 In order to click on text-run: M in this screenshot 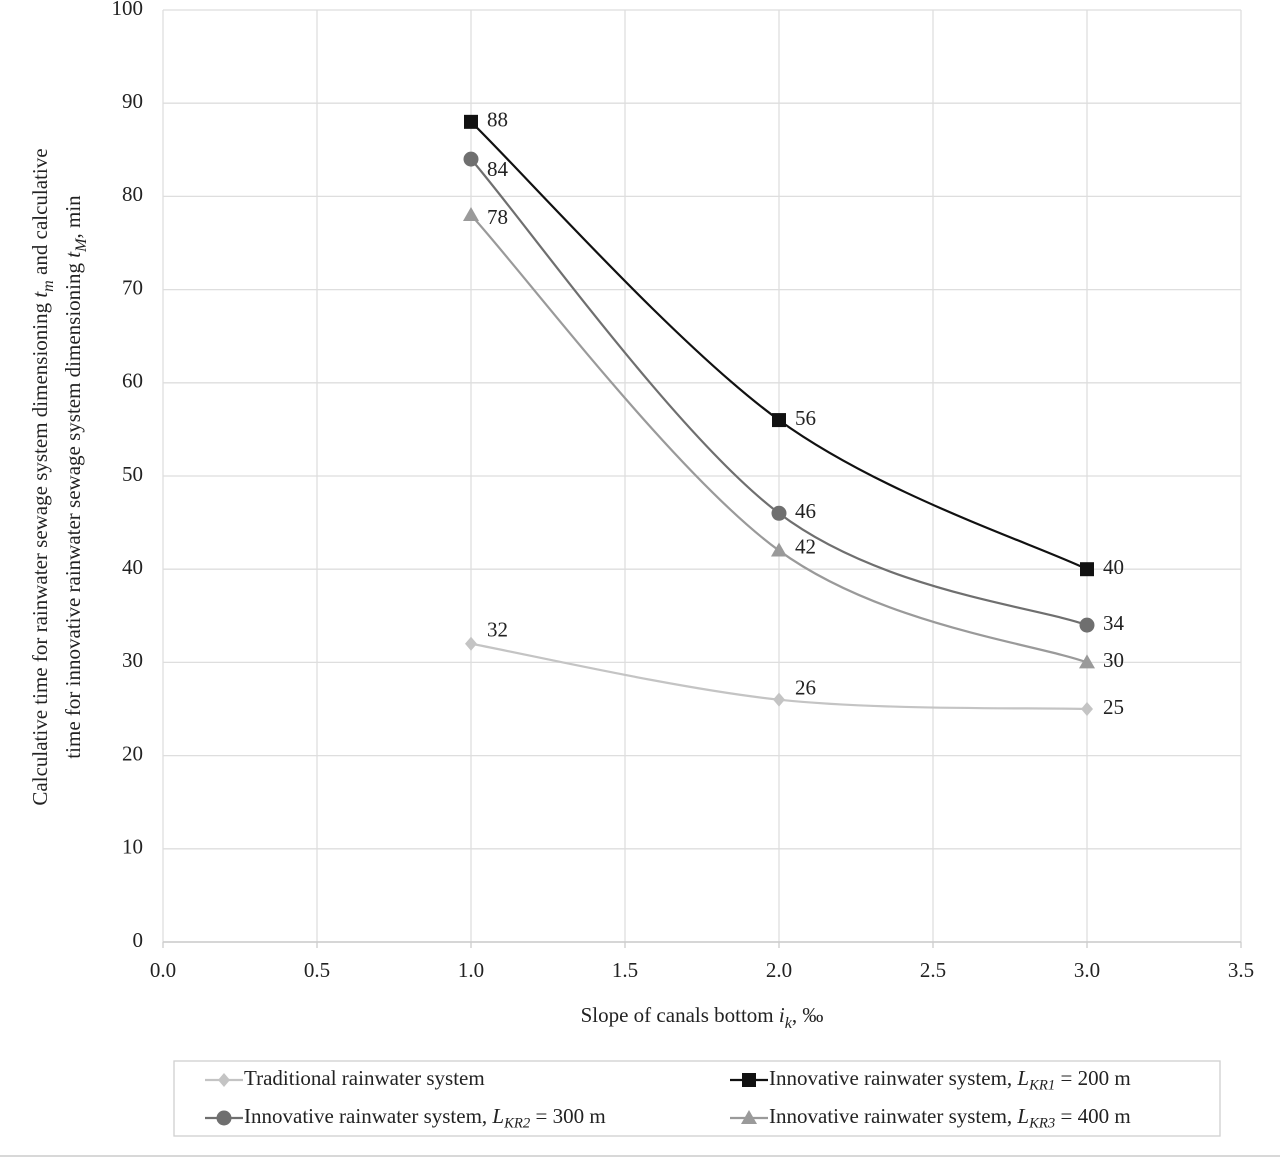, I will do `click(81, 245)`.